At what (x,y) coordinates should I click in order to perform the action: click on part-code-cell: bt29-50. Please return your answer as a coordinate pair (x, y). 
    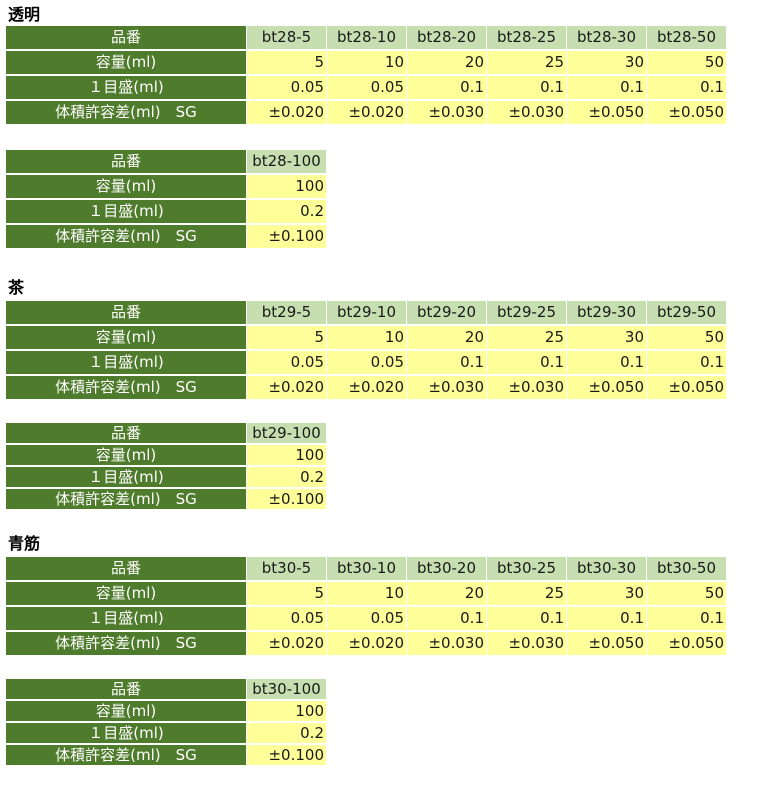
    Looking at the image, I should click on (686, 312).